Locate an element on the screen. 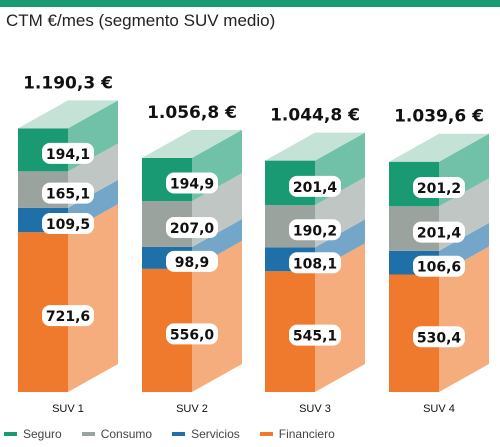 This screenshot has width=500, height=447. legend: Seguro Consumo Servicios Financiero is located at coordinates (169, 434).